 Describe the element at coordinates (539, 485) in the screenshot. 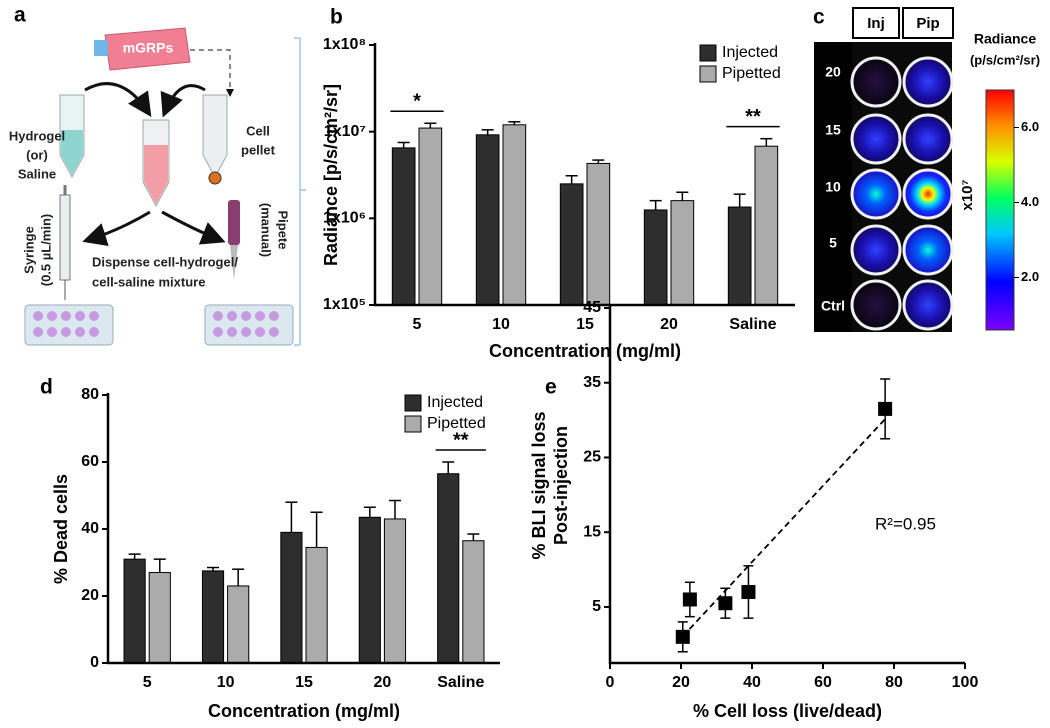

I see `y-axis-label: % BLI signal loss` at that location.